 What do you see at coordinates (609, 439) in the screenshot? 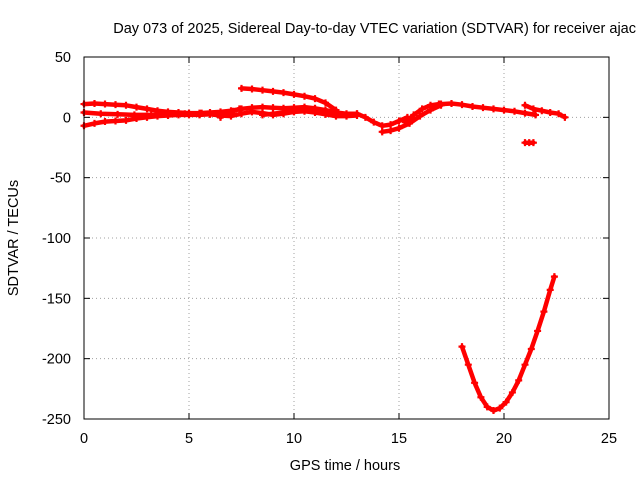
I see `x-tick-label: 25` at bounding box center [609, 439].